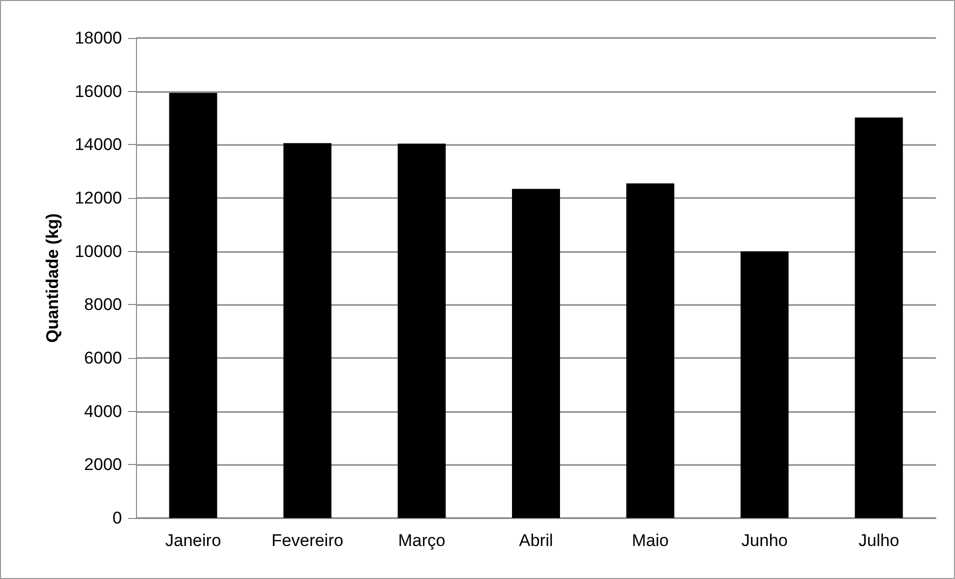  I want to click on x-tick-label: Janeiro, so click(193, 540).